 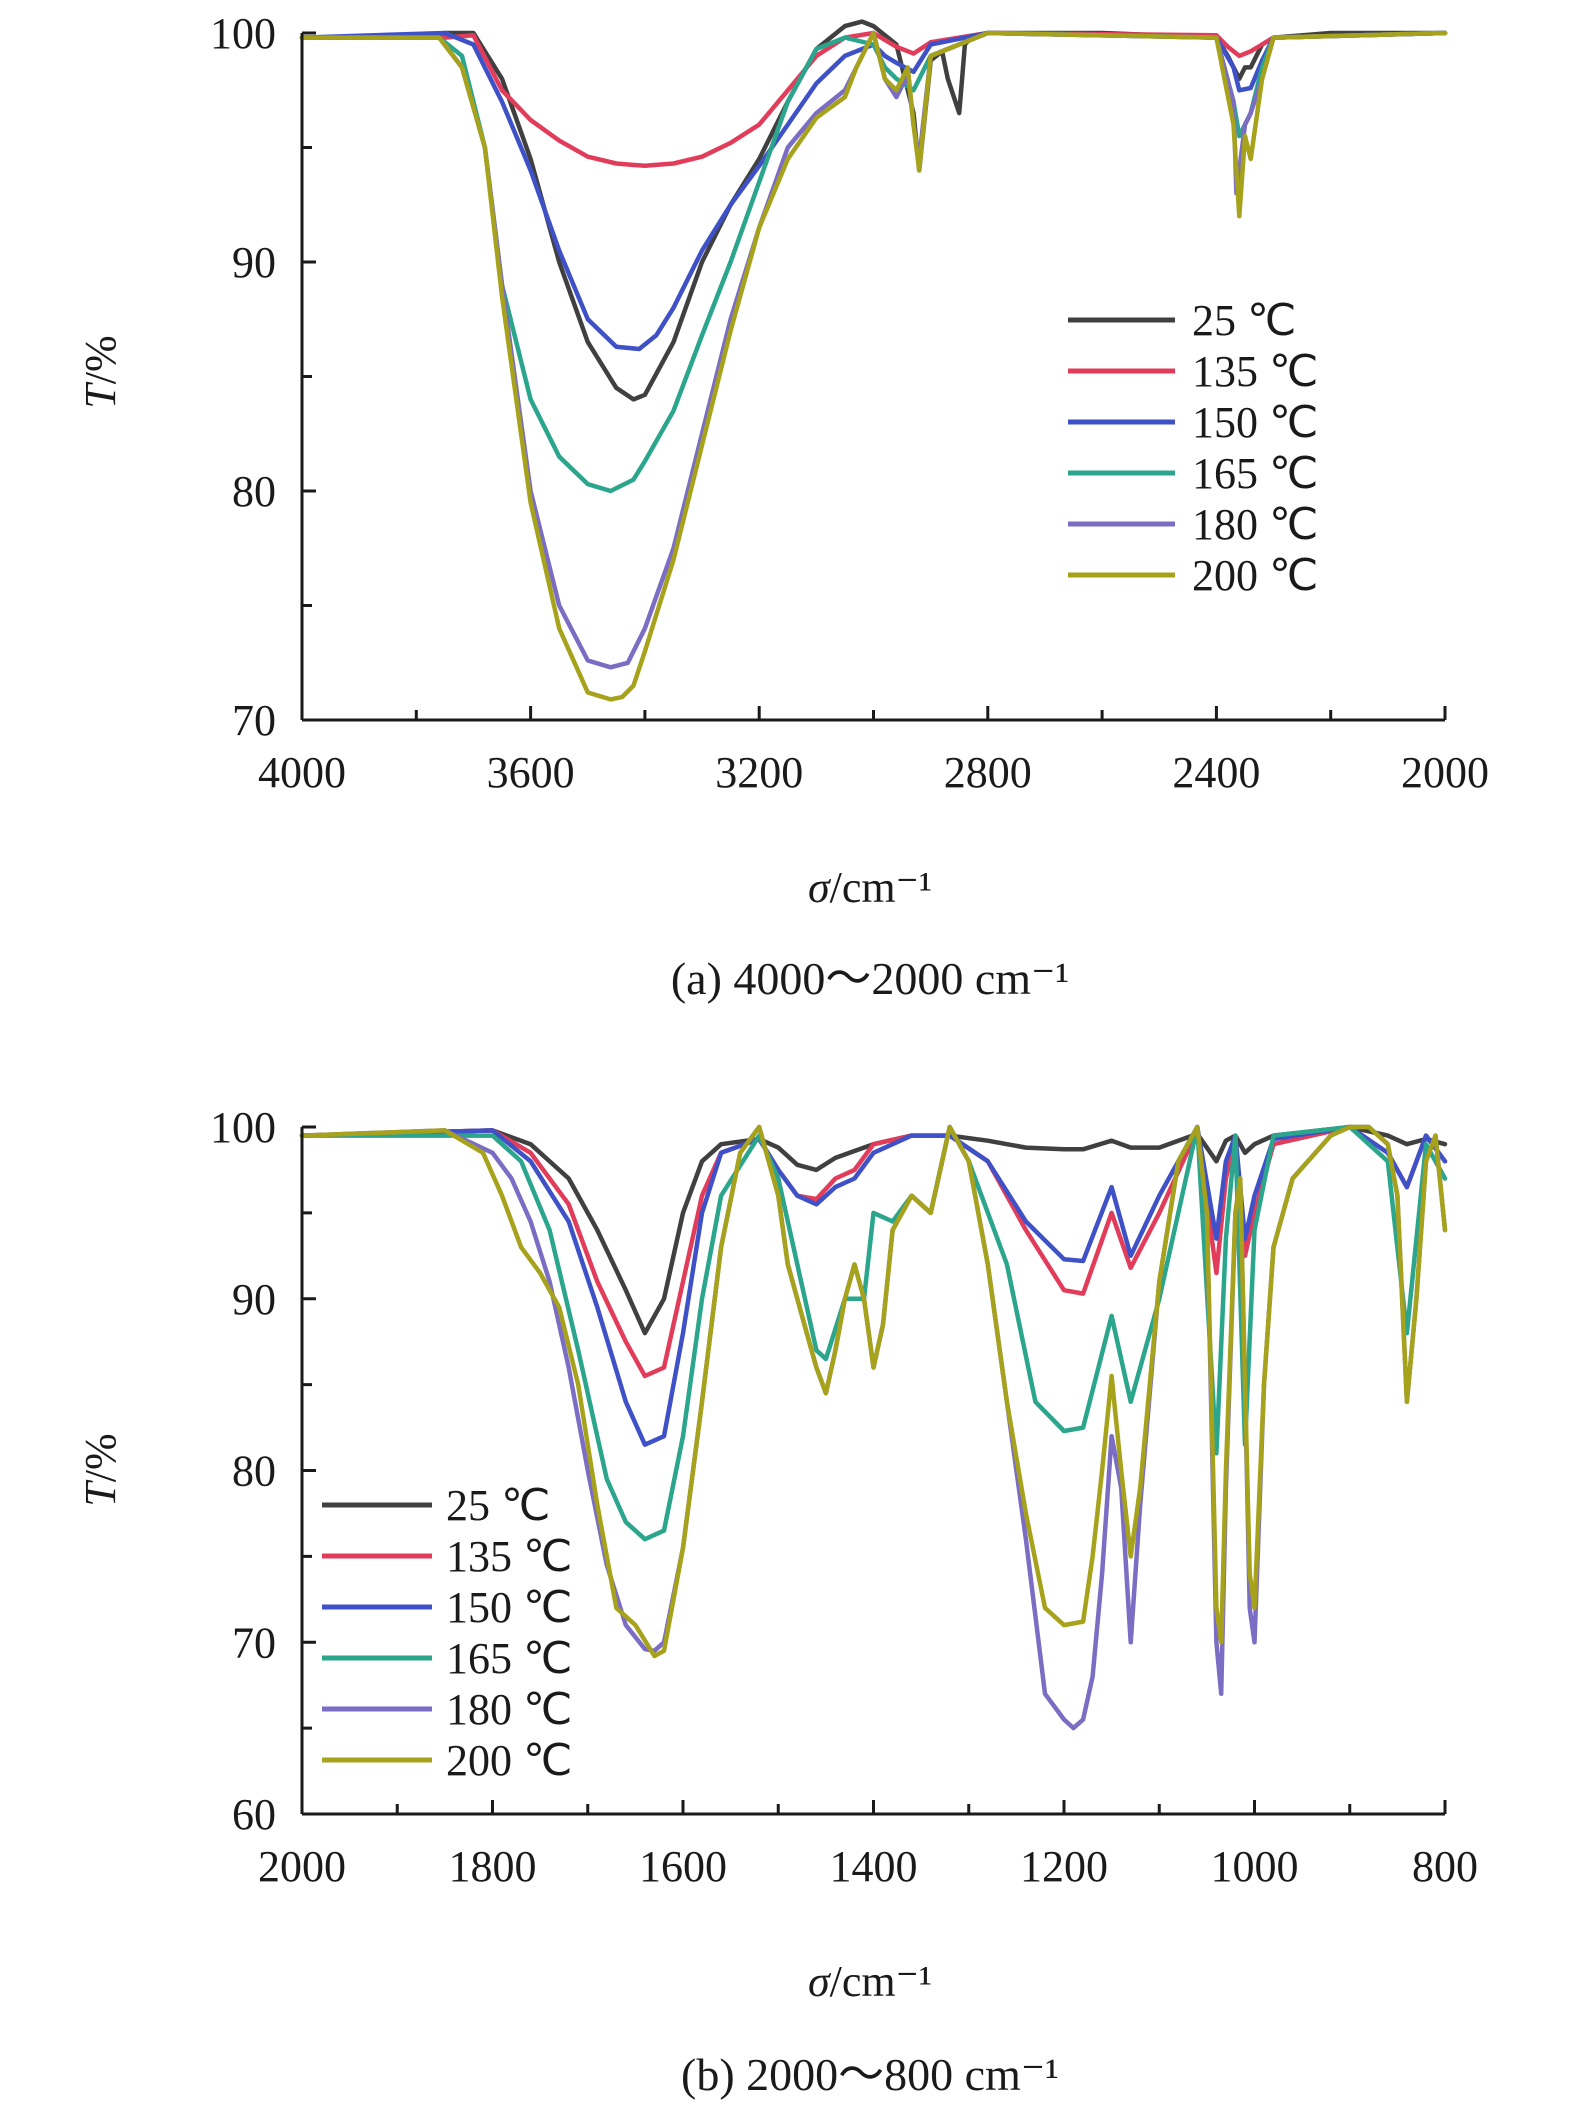 What do you see at coordinates (100, 1493) in the screenshot?
I see `y-axis-var-b: T` at bounding box center [100, 1493].